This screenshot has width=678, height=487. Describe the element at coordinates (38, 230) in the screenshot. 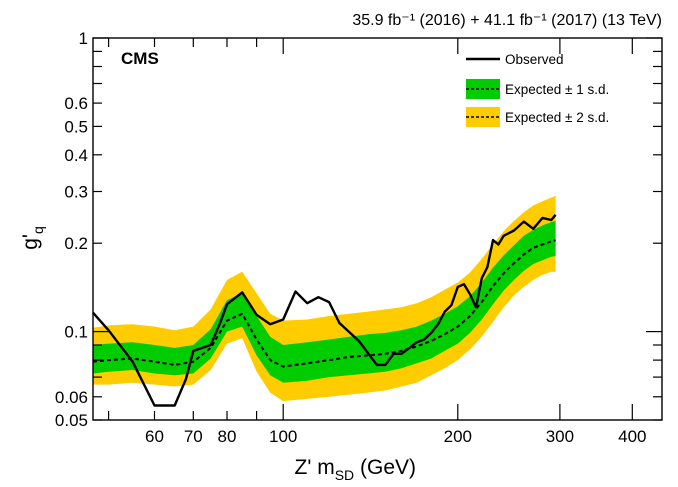

I see `y-axis-label-sub: q` at that location.